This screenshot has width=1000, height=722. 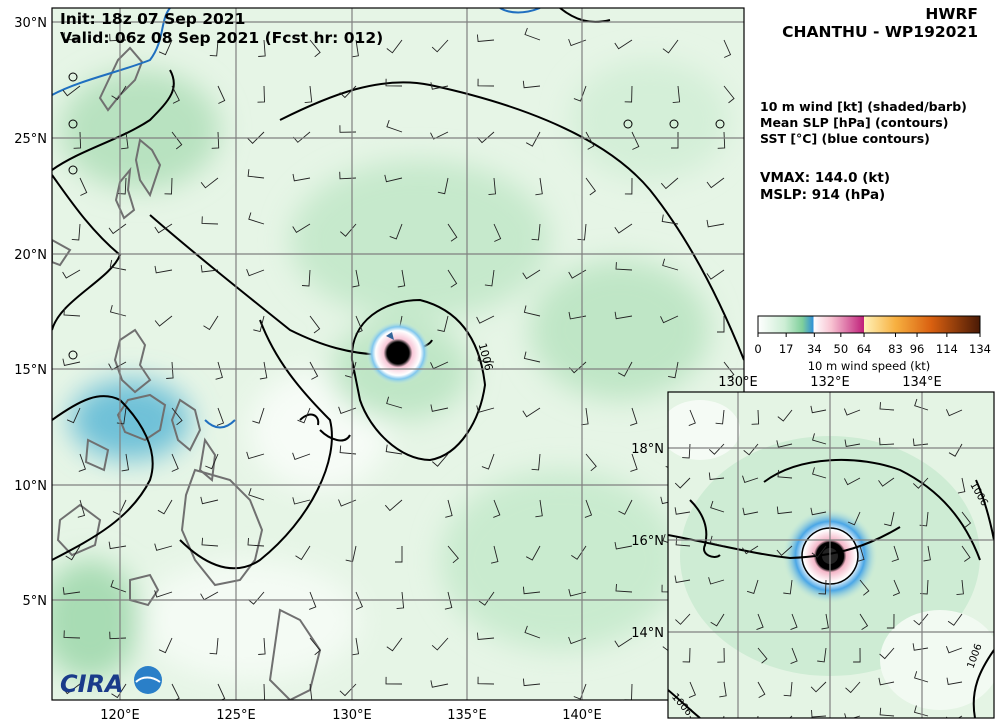 I want to click on colorbar: 0 17 34 50 64 83 96 114 134 10 m wind speed (kt), so click(x=872, y=344).